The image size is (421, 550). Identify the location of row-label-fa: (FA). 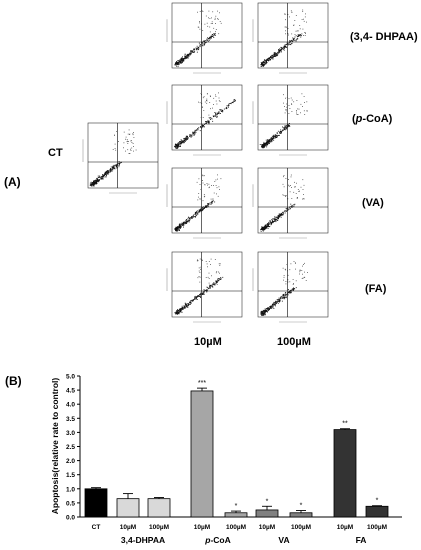
(376, 289).